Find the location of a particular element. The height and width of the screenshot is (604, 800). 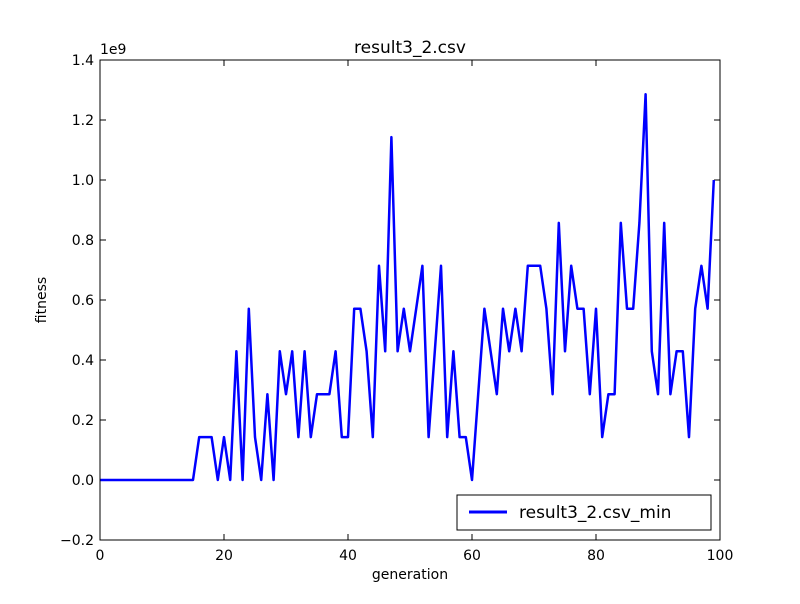

chart-title: result3_2.csv is located at coordinates (410, 48).